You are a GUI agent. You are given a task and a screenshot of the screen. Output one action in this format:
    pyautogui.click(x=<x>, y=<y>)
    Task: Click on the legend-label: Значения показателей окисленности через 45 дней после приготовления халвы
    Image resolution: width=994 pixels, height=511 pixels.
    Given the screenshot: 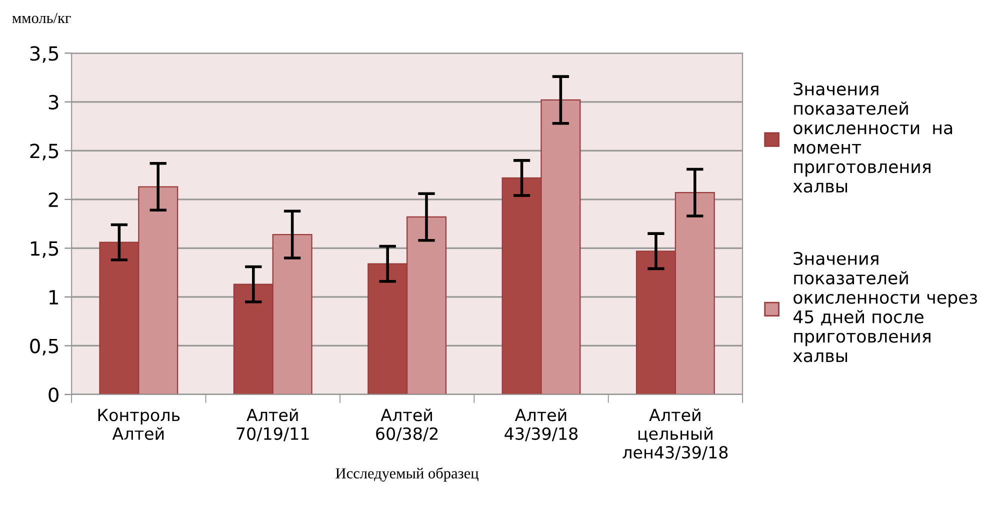 What is the action you would take?
    pyautogui.click(x=885, y=307)
    